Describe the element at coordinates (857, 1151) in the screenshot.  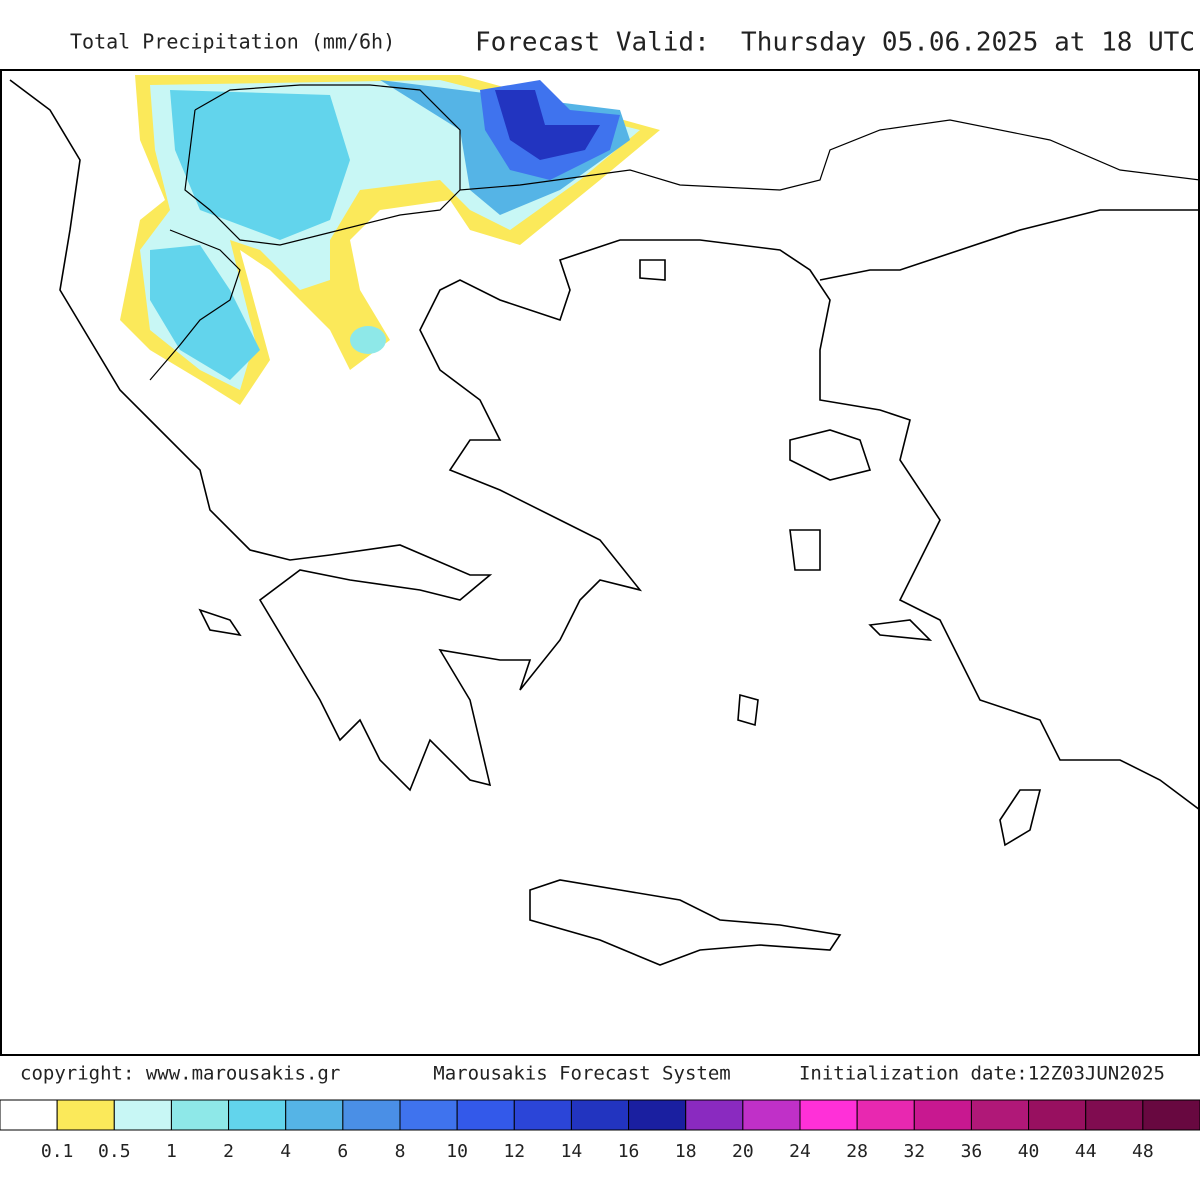
I see `legend-label: 28` at that location.